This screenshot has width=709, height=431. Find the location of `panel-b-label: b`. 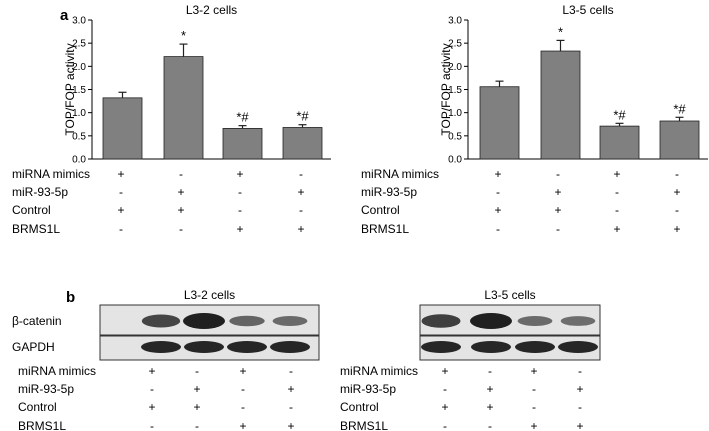

panel-b-label: b is located at coordinates (70, 297).